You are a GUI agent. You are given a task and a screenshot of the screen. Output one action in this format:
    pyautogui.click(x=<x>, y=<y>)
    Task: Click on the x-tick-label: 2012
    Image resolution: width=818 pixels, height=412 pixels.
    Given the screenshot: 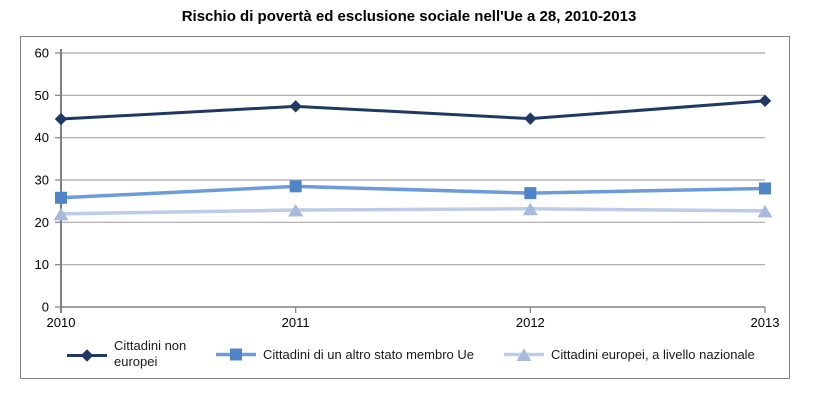 What is the action you would take?
    pyautogui.click(x=530, y=322)
    